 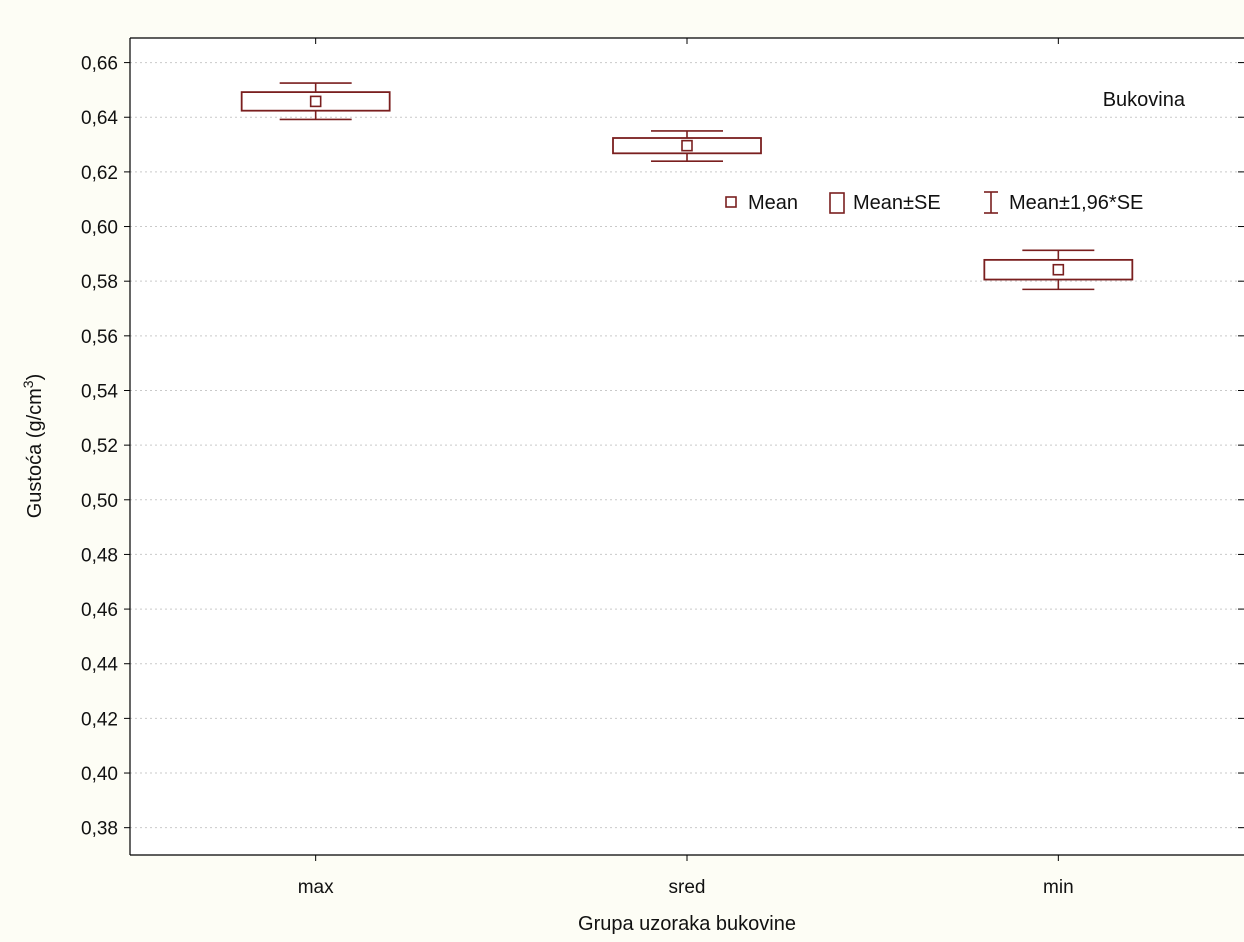 What do you see at coordinates (99, 774) in the screenshot?
I see `y-tick-label: 0,40` at bounding box center [99, 774].